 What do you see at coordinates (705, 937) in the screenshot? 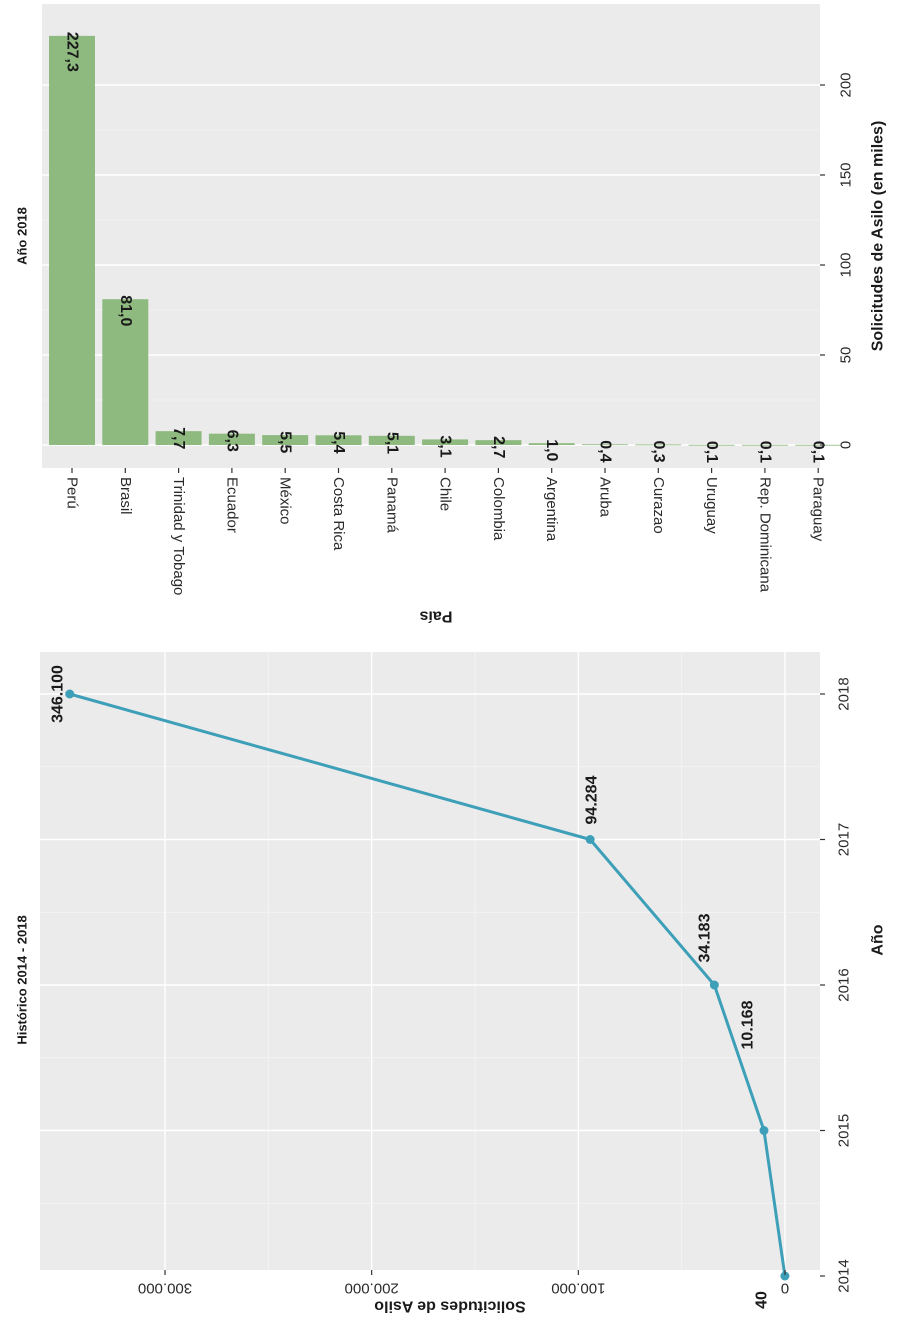
I see `line-data-label: 34.183` at bounding box center [705, 937].